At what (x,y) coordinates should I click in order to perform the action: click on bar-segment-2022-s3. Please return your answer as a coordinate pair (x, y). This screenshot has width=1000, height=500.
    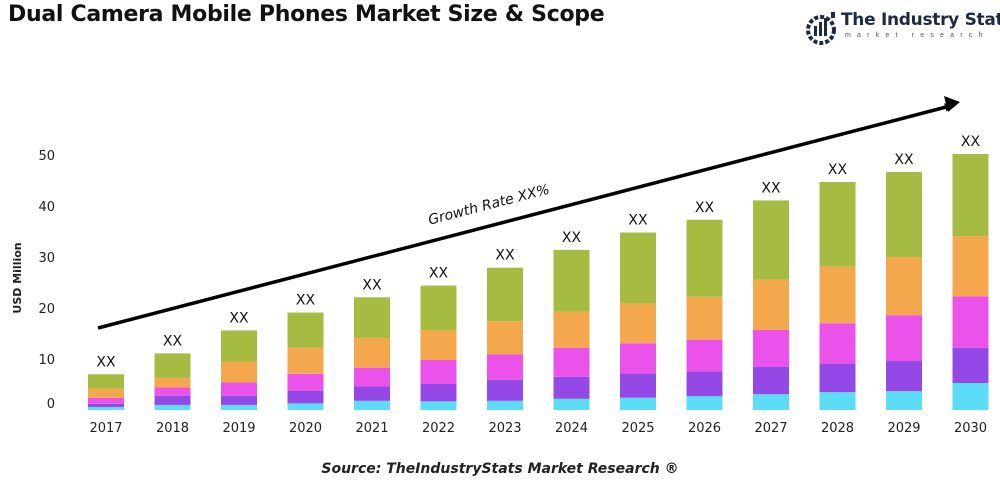
    Looking at the image, I should click on (438, 372).